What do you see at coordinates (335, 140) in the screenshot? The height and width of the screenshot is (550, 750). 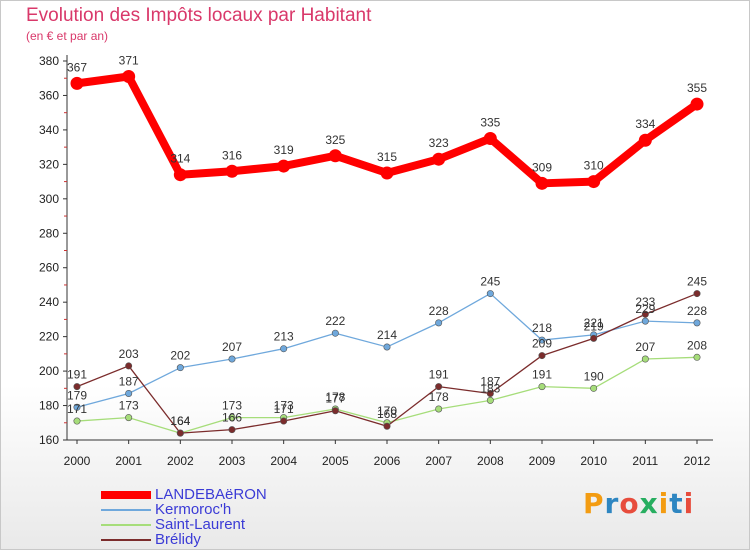 I see `data-label: 325` at bounding box center [335, 140].